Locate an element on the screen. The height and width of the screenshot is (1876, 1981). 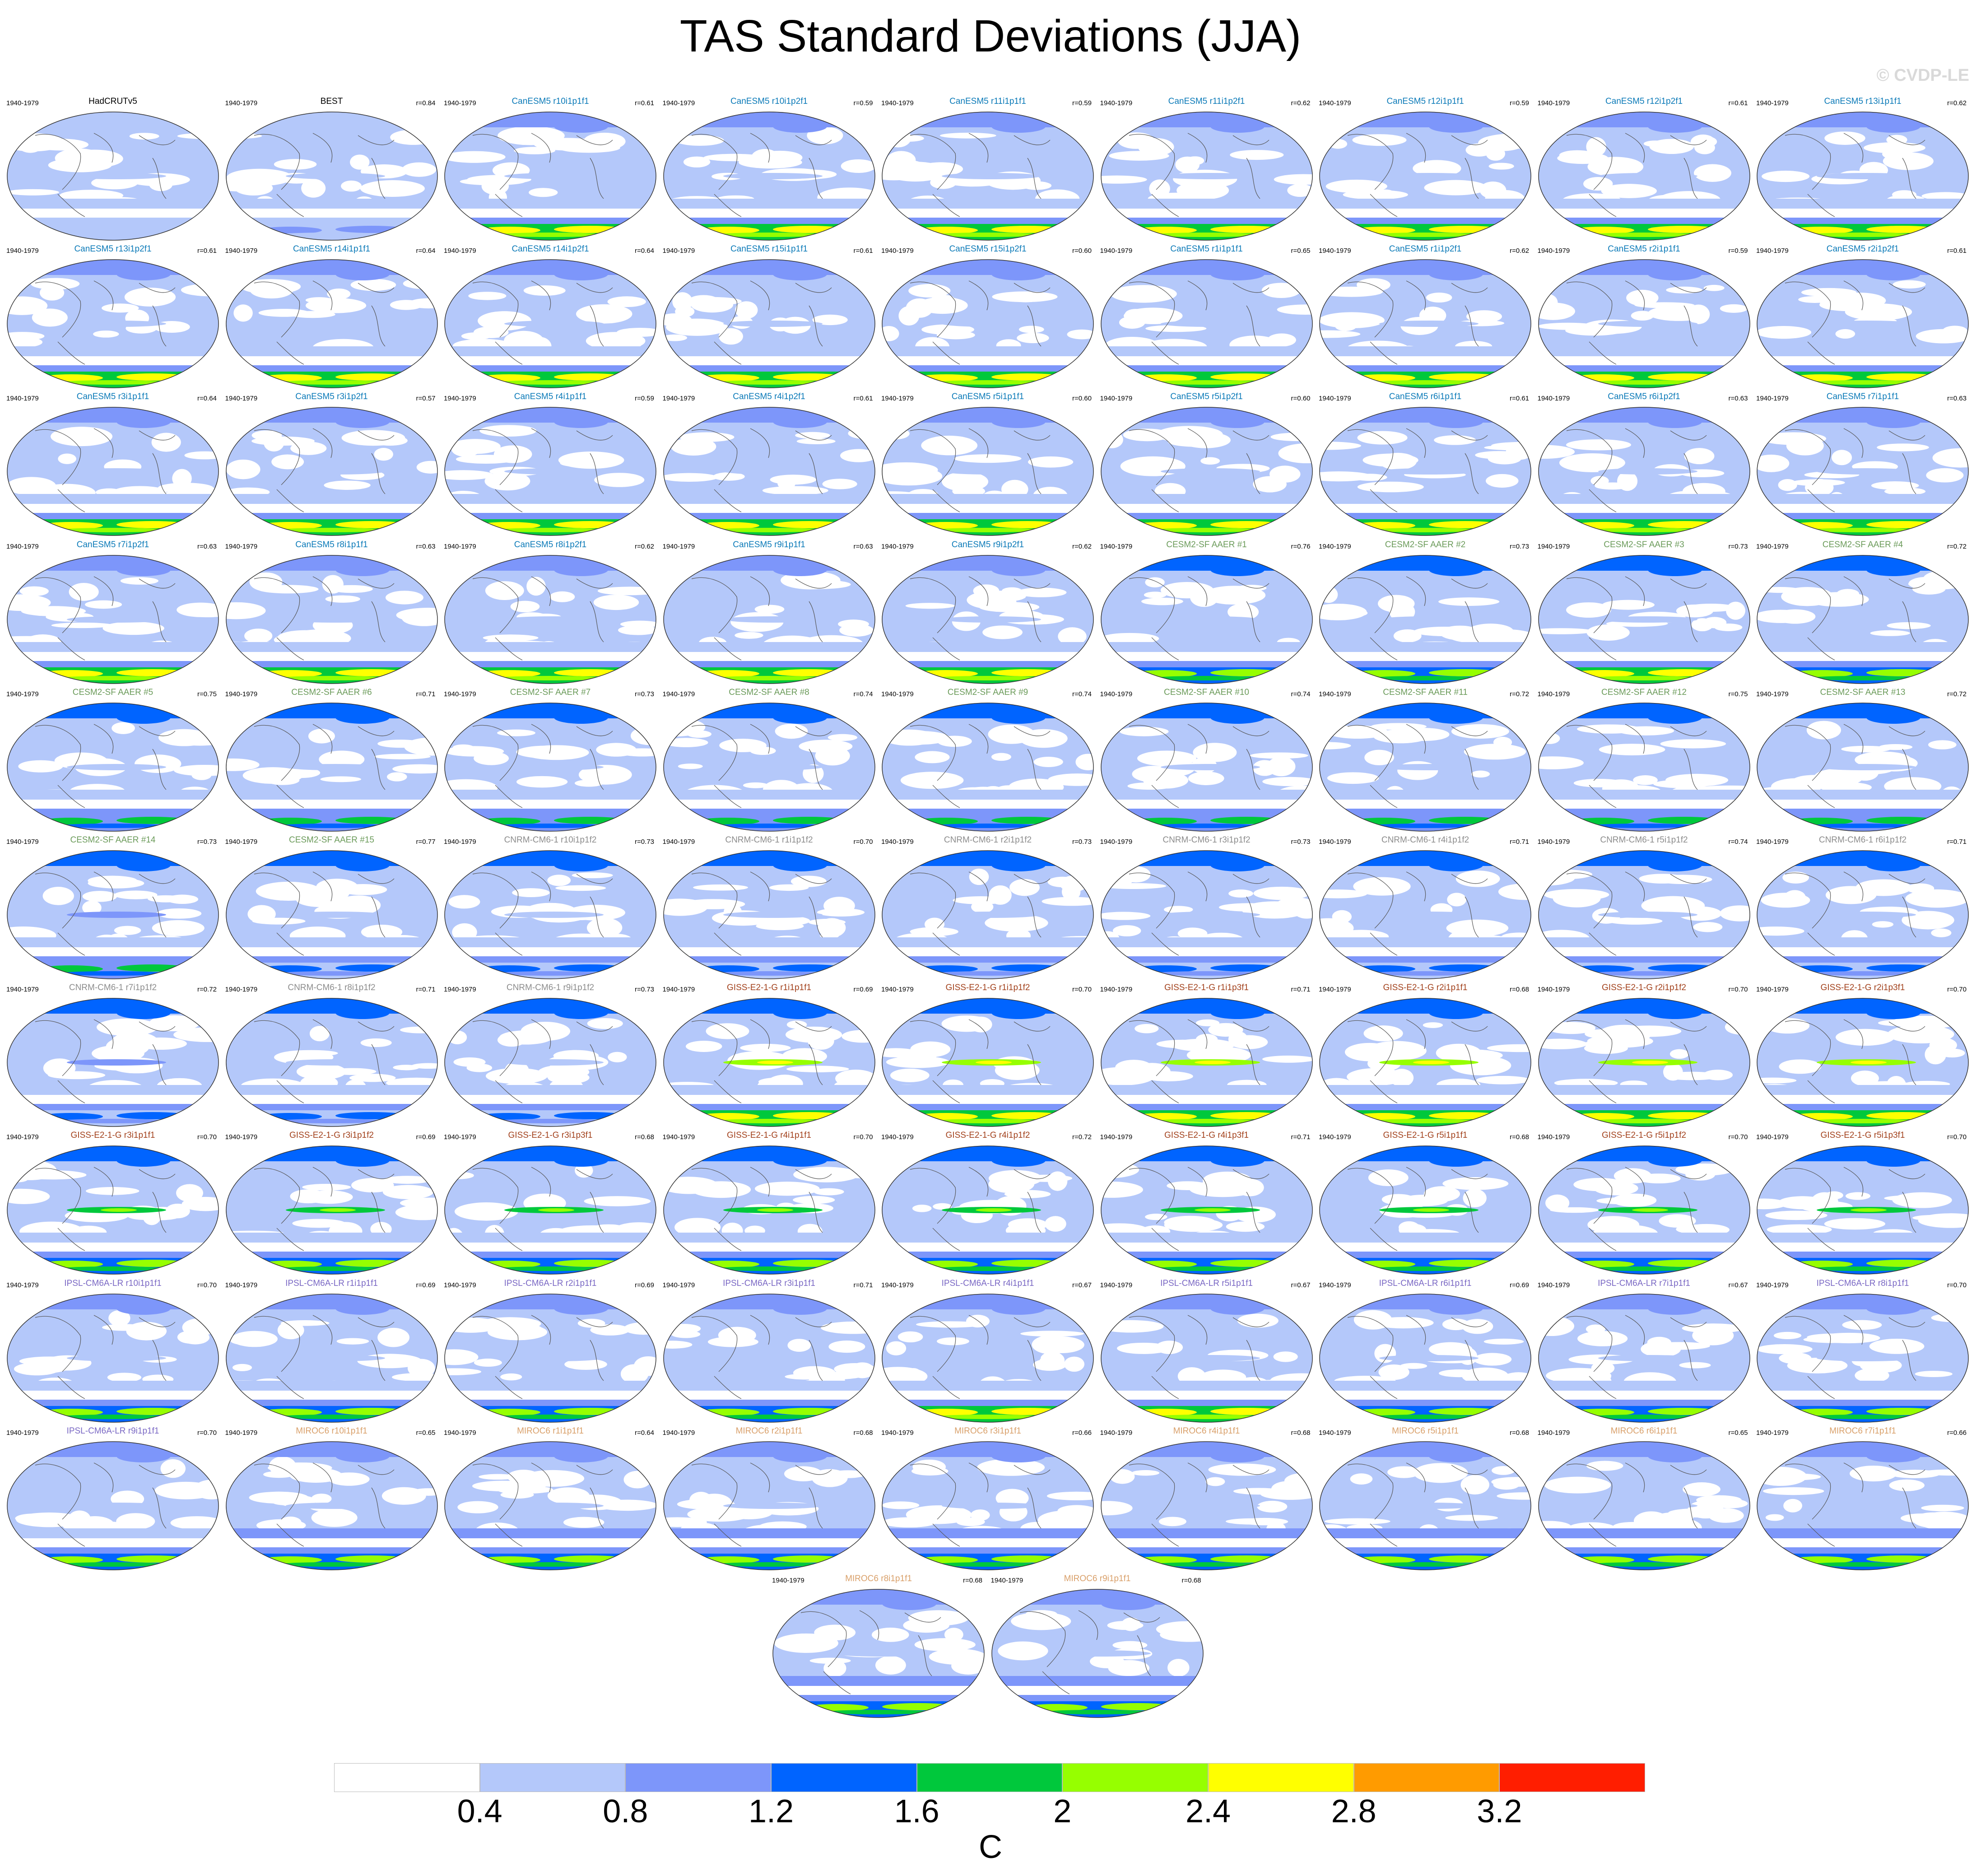
map-panel: 1940-1979 GISS-E2-1-G r2i1p1f2 r=0.70 is located at coordinates (1644, 1055).